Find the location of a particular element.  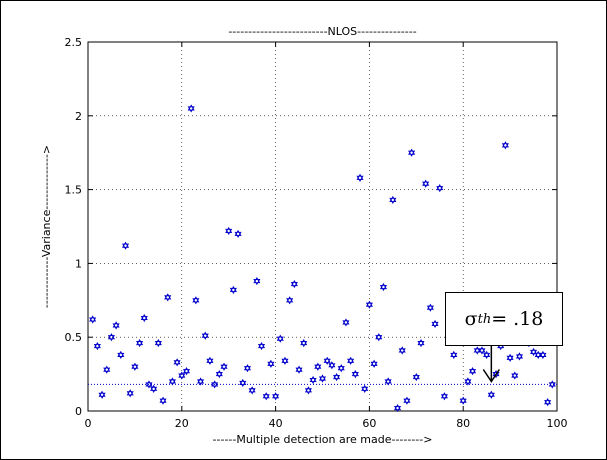

threshold-value: = .18 is located at coordinates (517, 319).